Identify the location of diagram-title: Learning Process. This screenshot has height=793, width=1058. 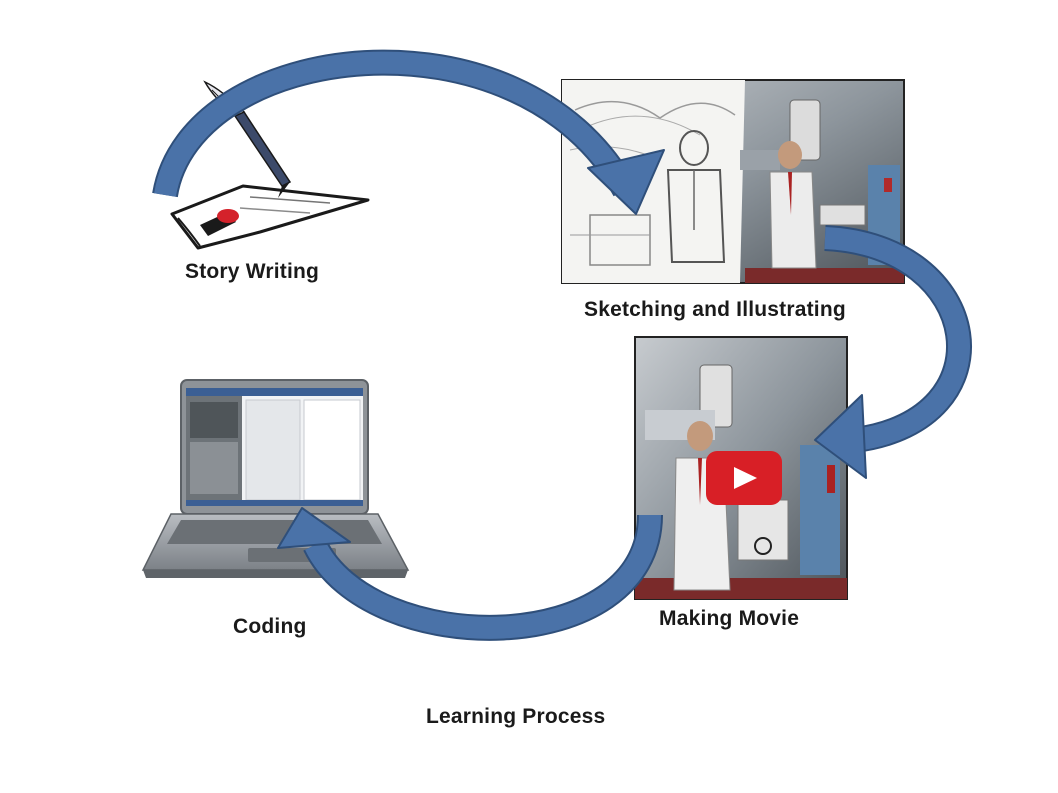
(516, 716).